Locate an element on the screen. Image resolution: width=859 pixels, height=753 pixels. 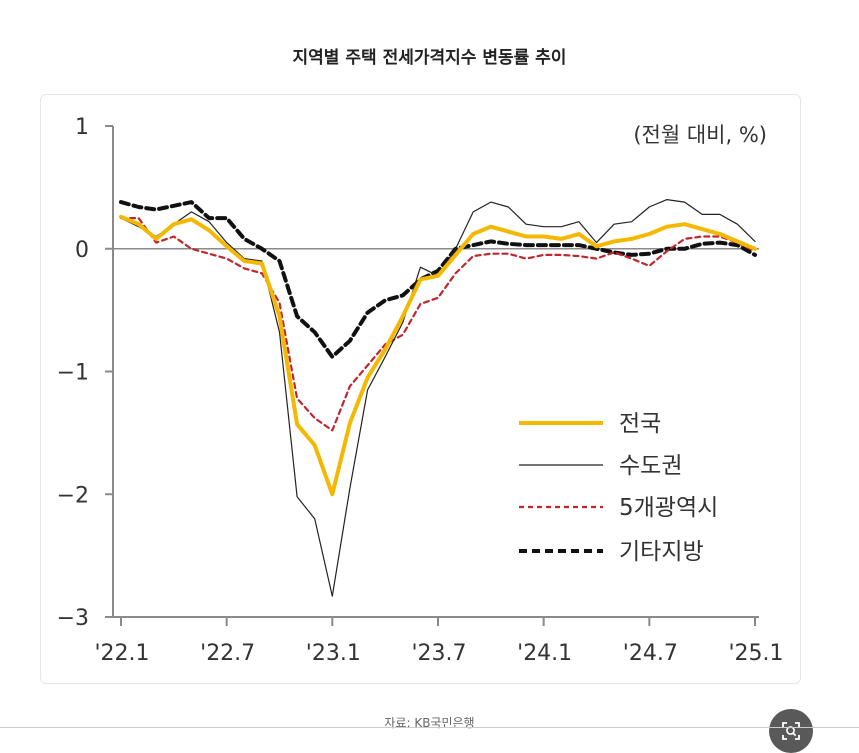
unit-label: (전월 대비, %) is located at coordinates (700, 135).